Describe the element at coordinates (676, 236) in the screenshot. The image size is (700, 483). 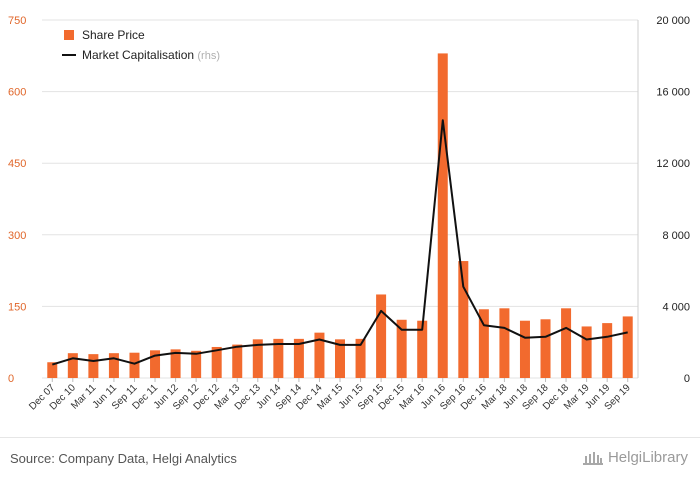
I see `y-tick-label-right: 8 000` at that location.